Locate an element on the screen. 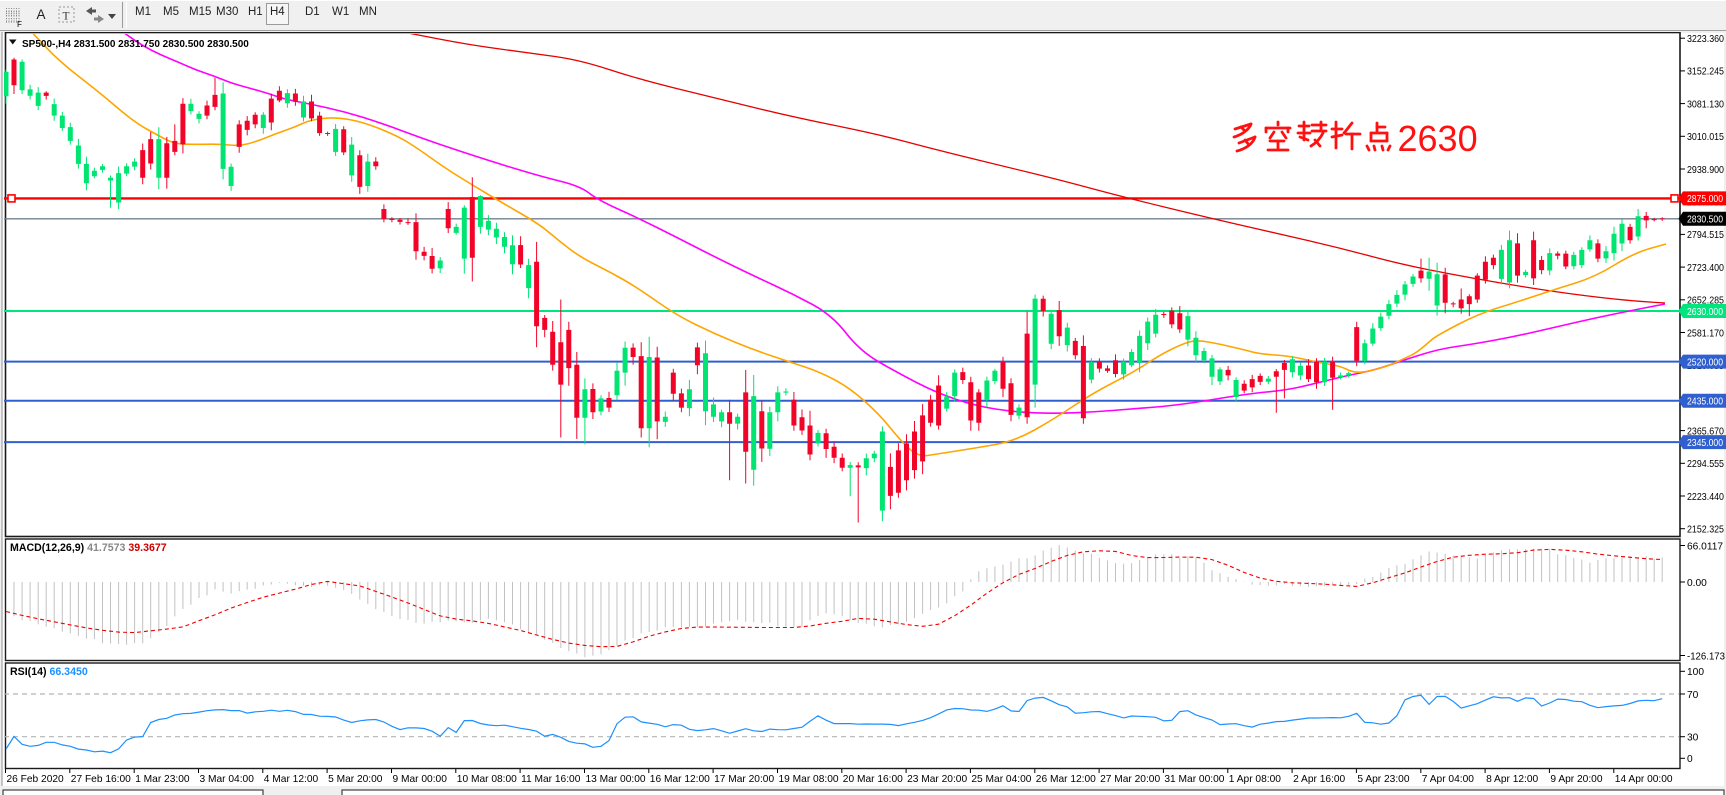  svg-text: 2365.670 is located at coordinates (1705, 431).